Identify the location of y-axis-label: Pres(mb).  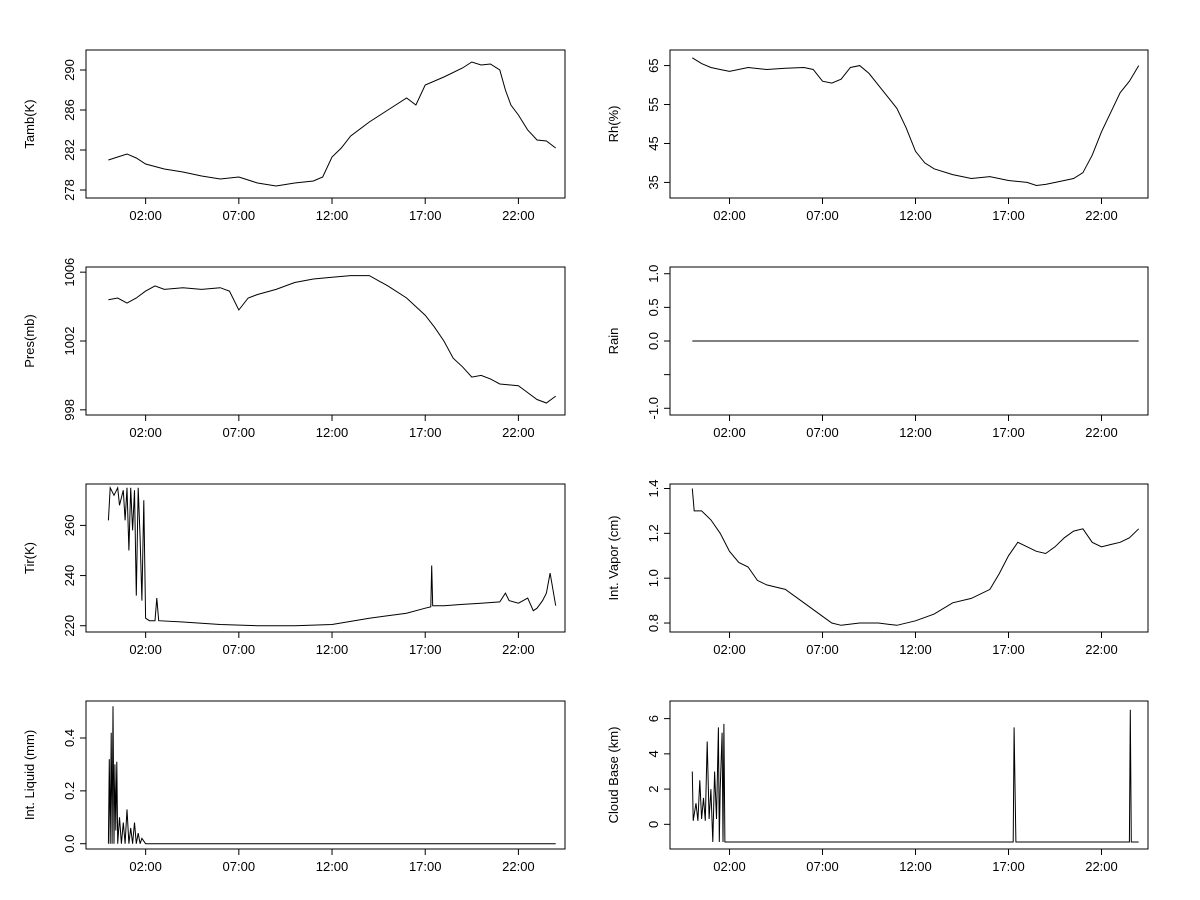
(29, 340).